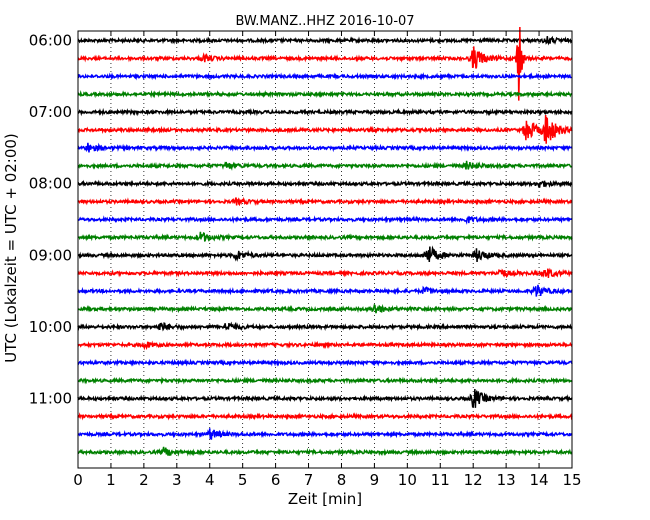  Describe the element at coordinates (473, 480) in the screenshot. I see `x-tick-label: 12` at that location.